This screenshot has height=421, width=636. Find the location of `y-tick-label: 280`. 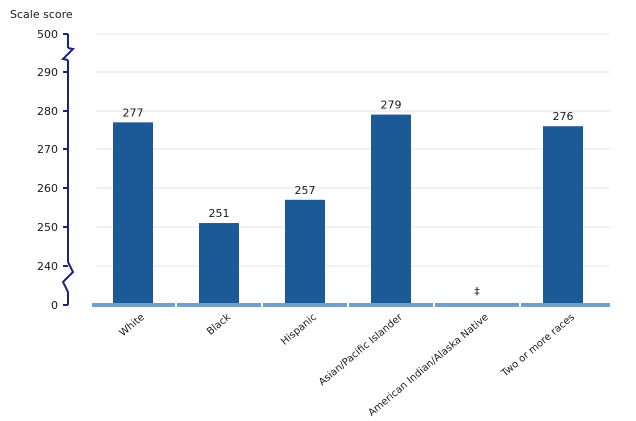

y-tick-label: 280 is located at coordinates (47, 111).